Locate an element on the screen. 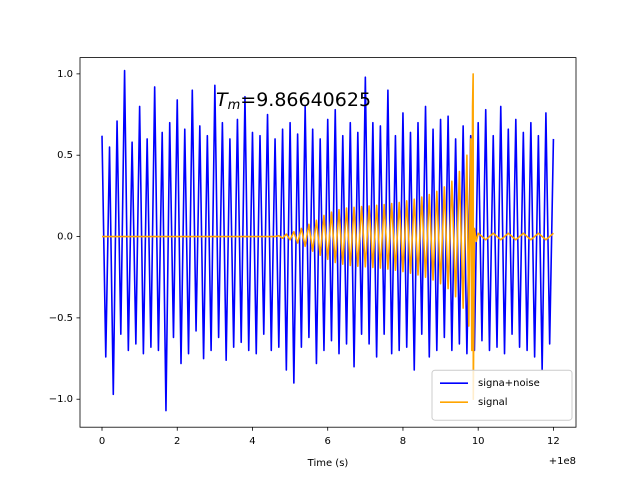 This screenshot has width=640, height=480. y-tick-label: −1.0 is located at coordinates (61, 399).